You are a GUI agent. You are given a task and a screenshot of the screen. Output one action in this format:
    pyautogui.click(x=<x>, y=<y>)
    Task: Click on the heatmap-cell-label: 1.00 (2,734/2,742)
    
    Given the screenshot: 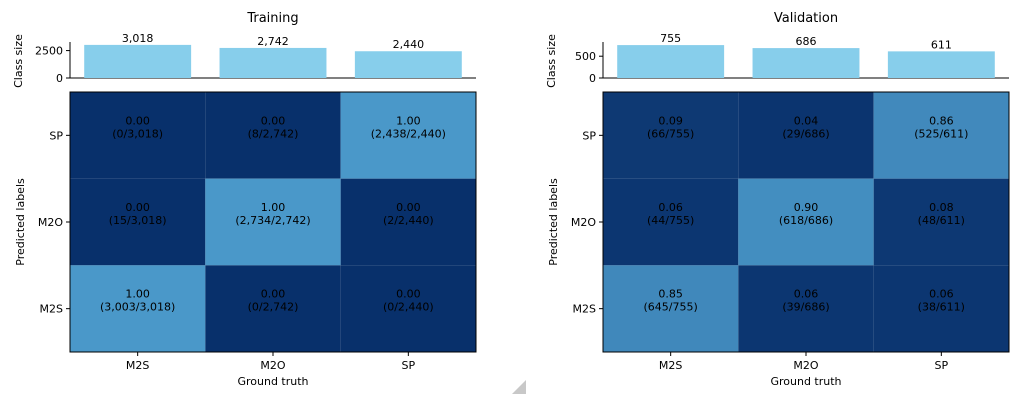 What is the action you would take?
    pyautogui.click(x=272, y=214)
    